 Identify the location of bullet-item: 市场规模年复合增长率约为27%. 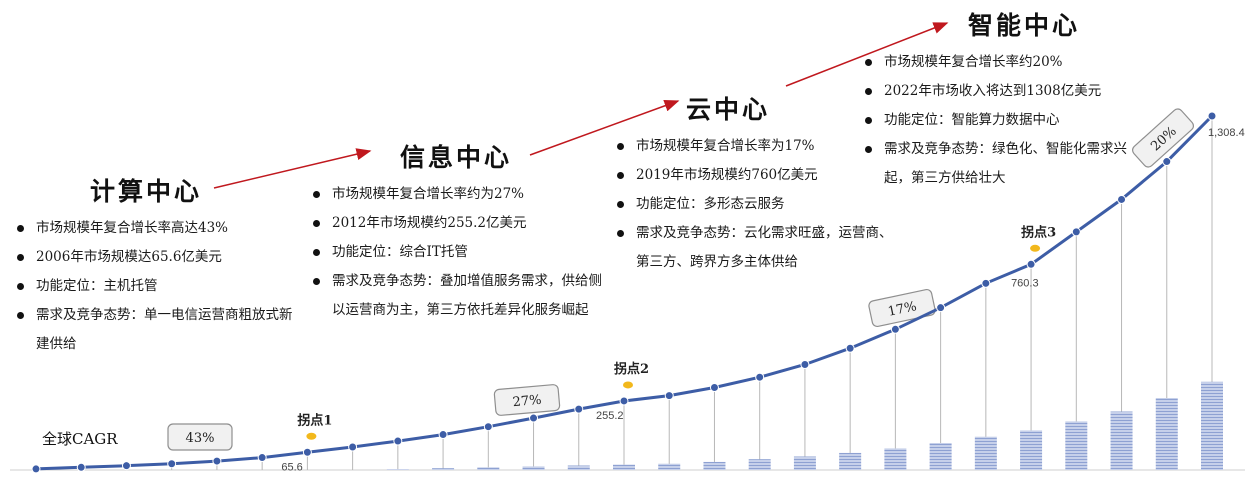
(460, 194).